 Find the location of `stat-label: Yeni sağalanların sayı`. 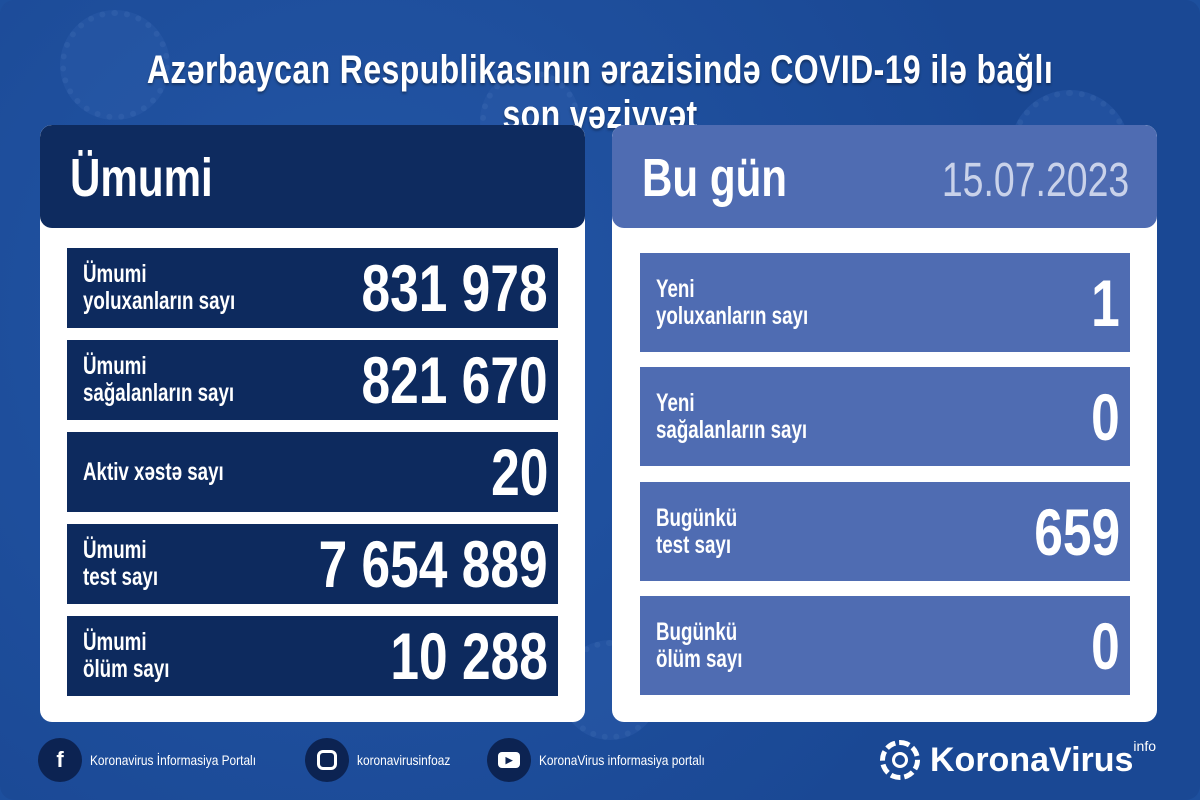

stat-label: Yeni sağalanların sayı is located at coordinates (732, 416).